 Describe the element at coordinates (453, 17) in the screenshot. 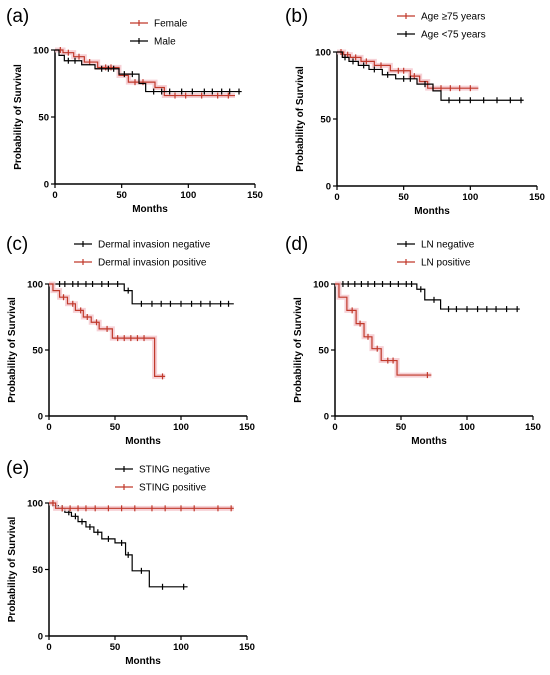

I see `legend-entry: Age ≥75 years` at that location.